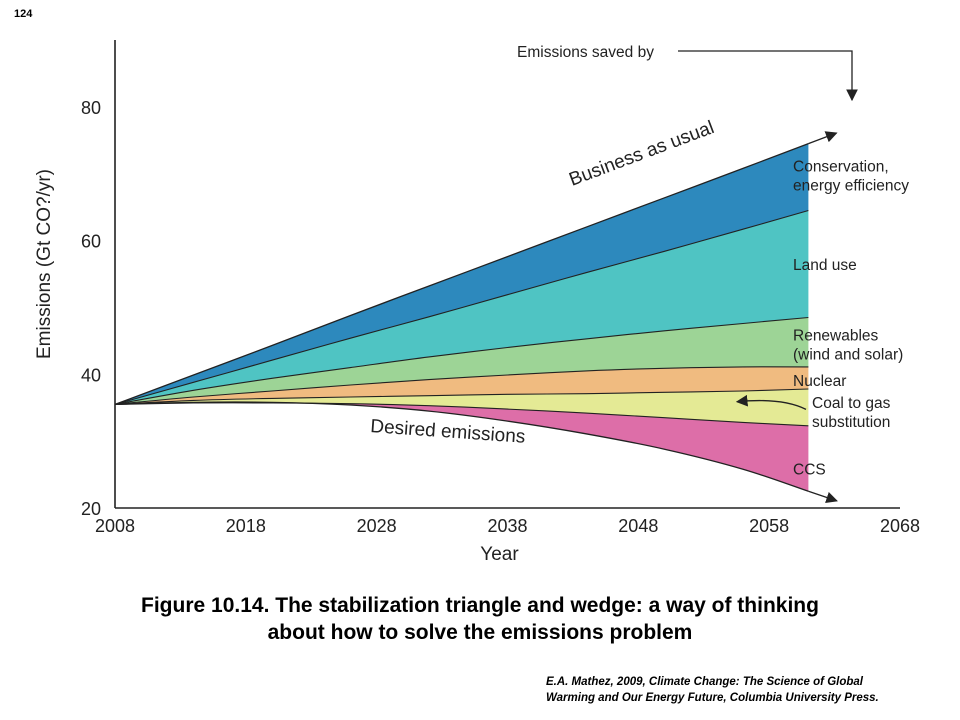 Image resolution: width=960 pixels, height=720 pixels. Describe the element at coordinates (769, 526) in the screenshot. I see `x-tick-label-2058: 2058` at that location.